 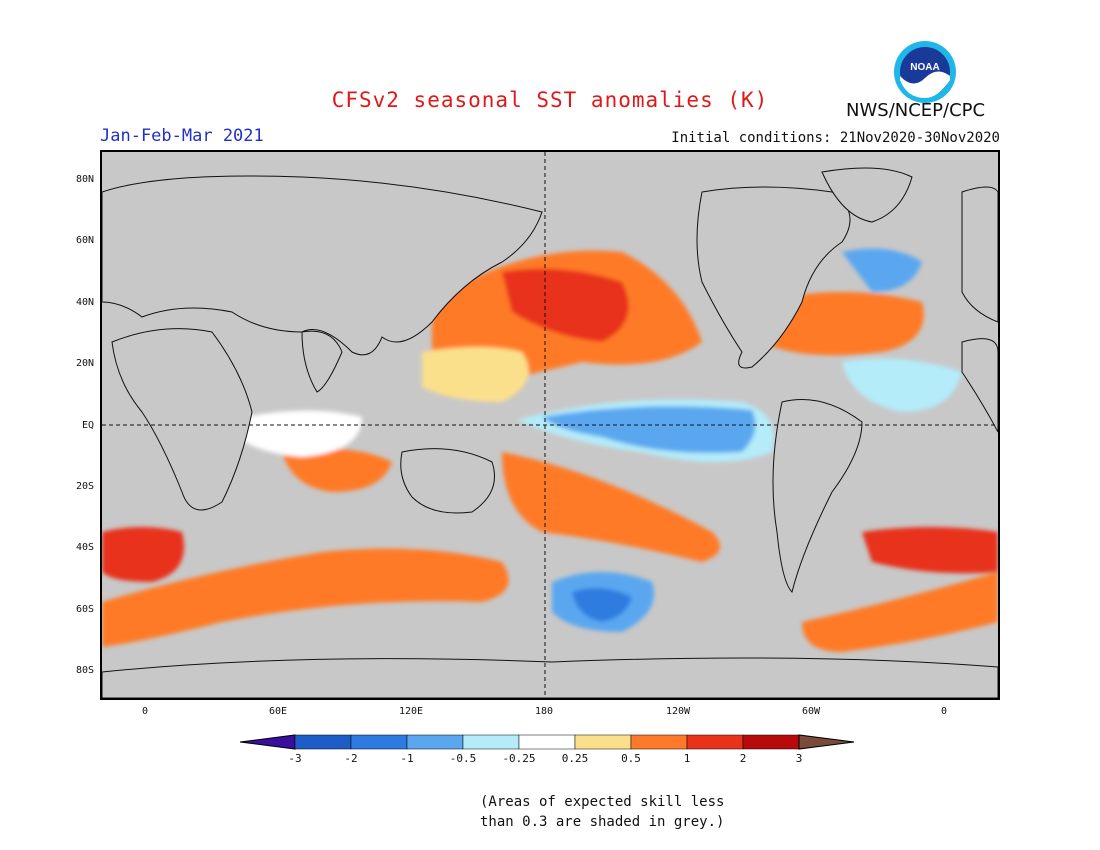 What do you see at coordinates (575, 758) in the screenshot?
I see `colorbar-tick-label: 0.25` at bounding box center [575, 758].